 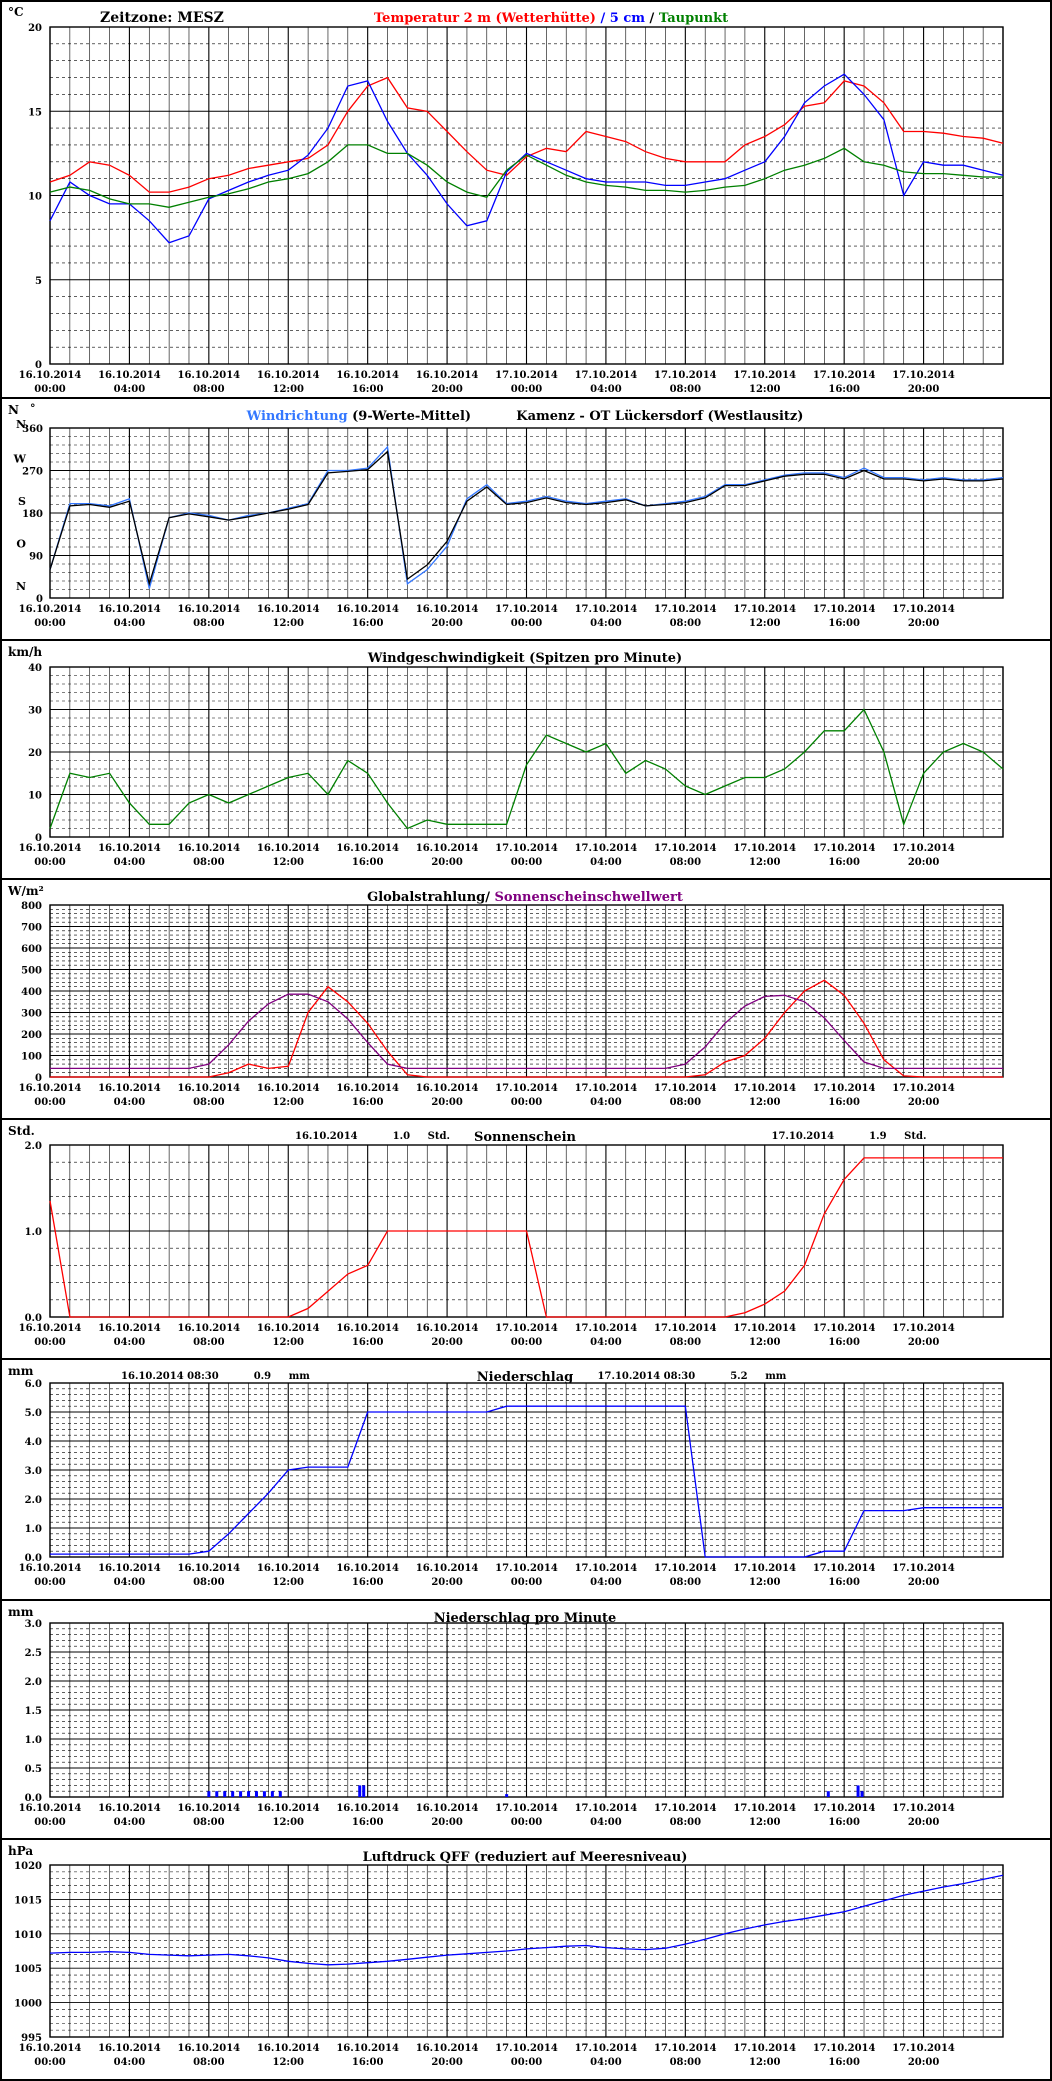 I want to click on y-tick-label: 5, so click(x=38, y=281).